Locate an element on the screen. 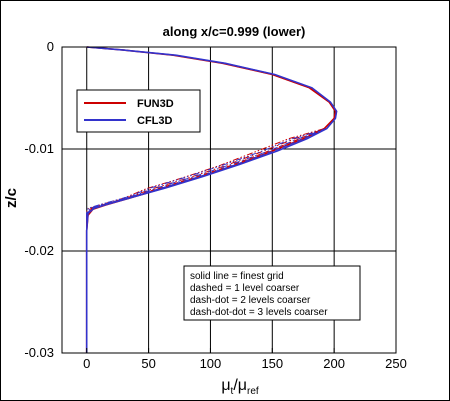 The width and height of the screenshot is (450, 401). annotation-line-2: dashed = 1 level coarser is located at coordinates (245, 288).